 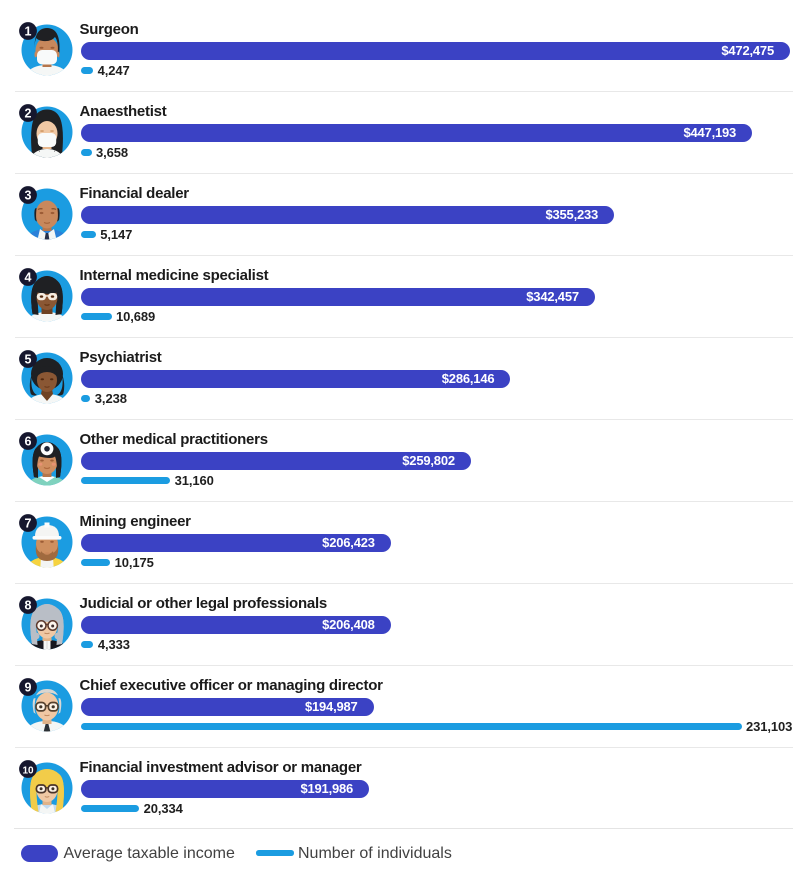 What do you see at coordinates (27, 31) in the screenshot?
I see `svg-text: 1` at bounding box center [27, 31].